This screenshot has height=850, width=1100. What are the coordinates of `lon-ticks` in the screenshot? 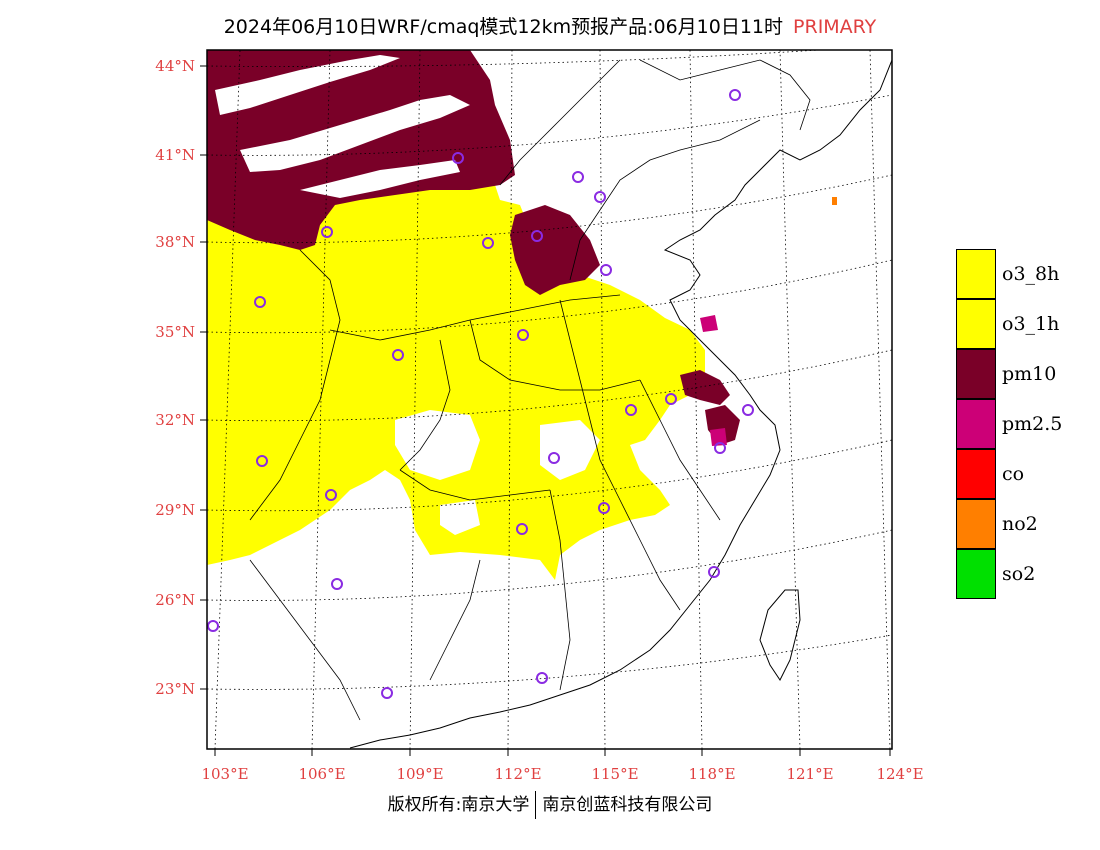 It's located at (552, 752).